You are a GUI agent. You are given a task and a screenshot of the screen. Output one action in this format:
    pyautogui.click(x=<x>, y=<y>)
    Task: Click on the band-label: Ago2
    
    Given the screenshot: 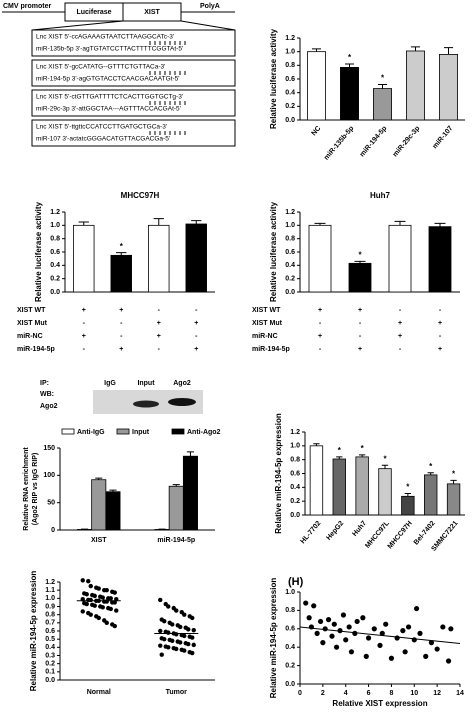 What is the action you would take?
    pyautogui.click(x=49, y=406)
    